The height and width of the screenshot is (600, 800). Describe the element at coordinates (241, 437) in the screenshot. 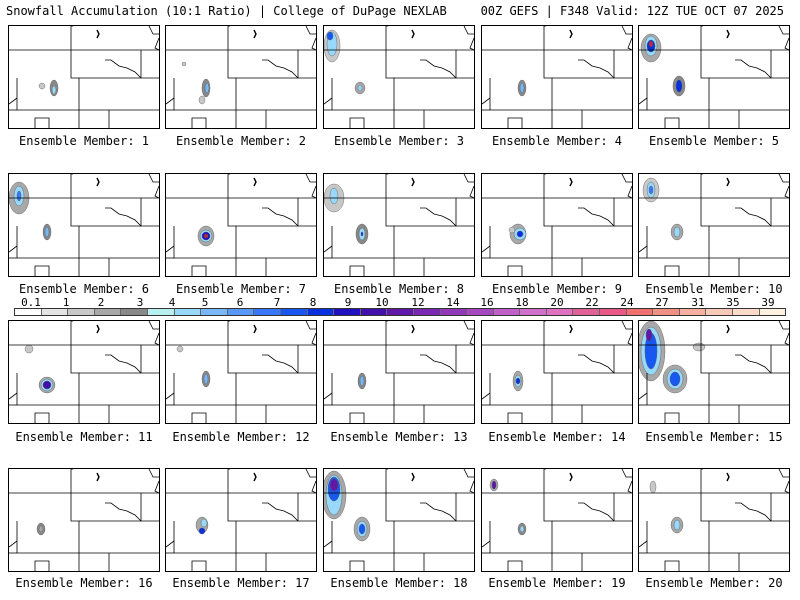

I see `ensemble-member-label: Ensemble Member: 12` at that location.